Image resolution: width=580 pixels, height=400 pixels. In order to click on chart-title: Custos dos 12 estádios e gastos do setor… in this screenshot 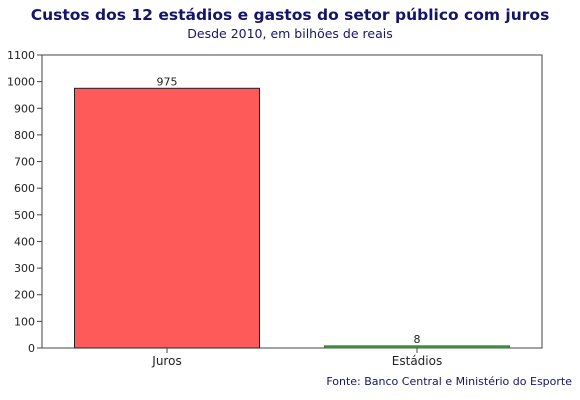, I will do `click(290, 15)`.